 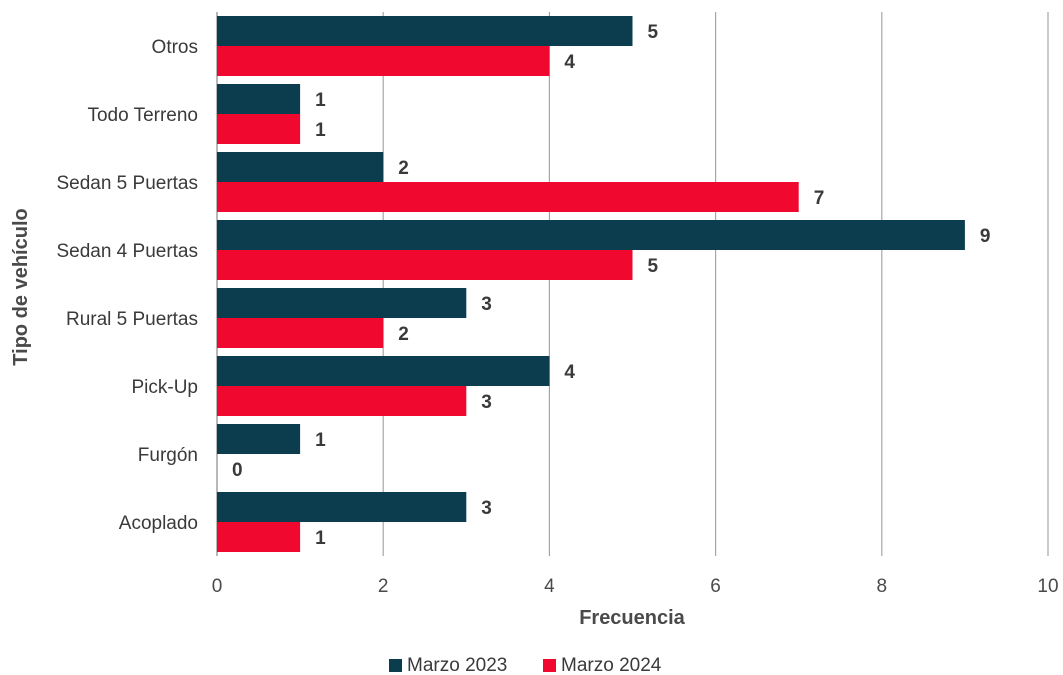 I want to click on bar-pick-up-marzo-2024, so click(x=342, y=401).